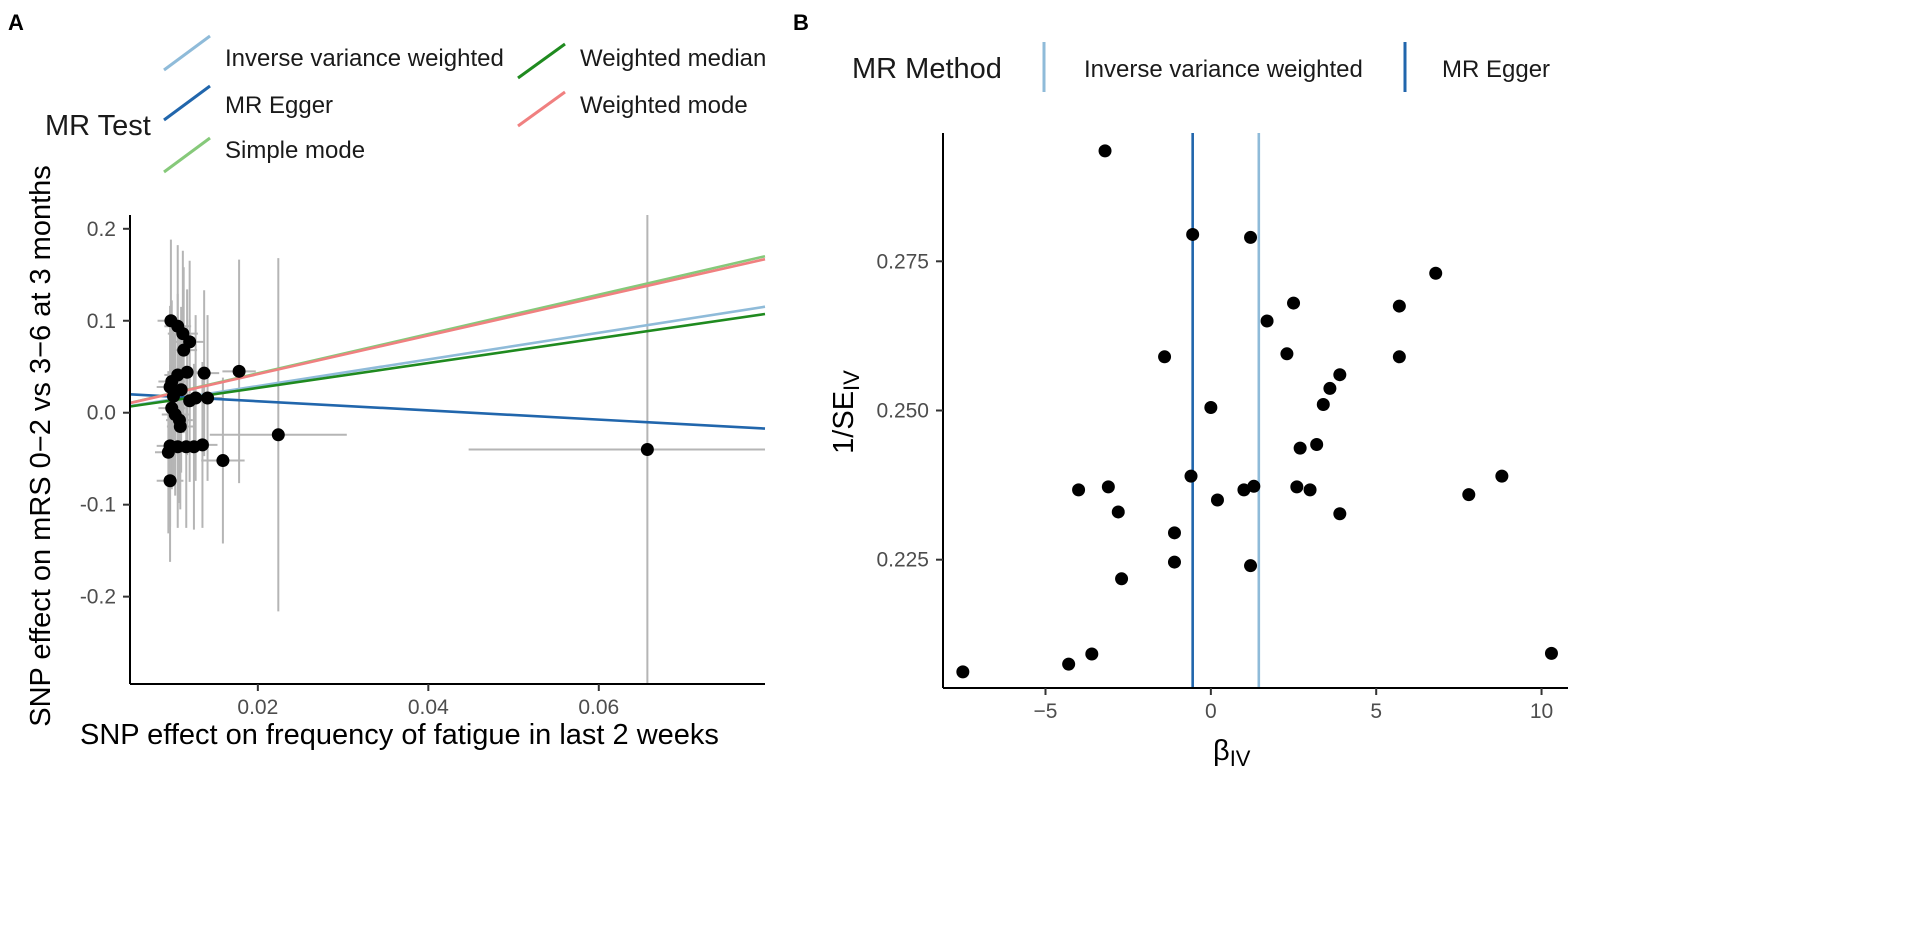 Image resolution: width=1907 pixels, height=929 pixels. What do you see at coordinates (1221, 751) in the screenshot?
I see `x-axis-label-b-main: β` at bounding box center [1221, 751].